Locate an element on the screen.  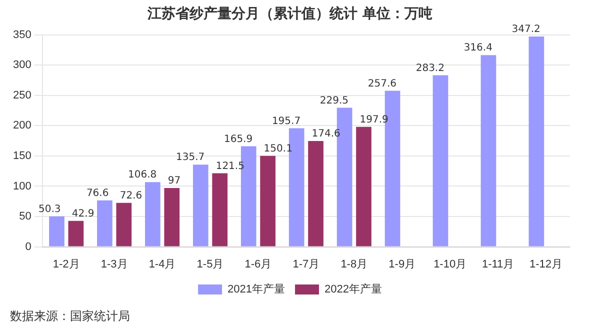
x-tick-label: 1-10月 is located at coordinates (450, 264).